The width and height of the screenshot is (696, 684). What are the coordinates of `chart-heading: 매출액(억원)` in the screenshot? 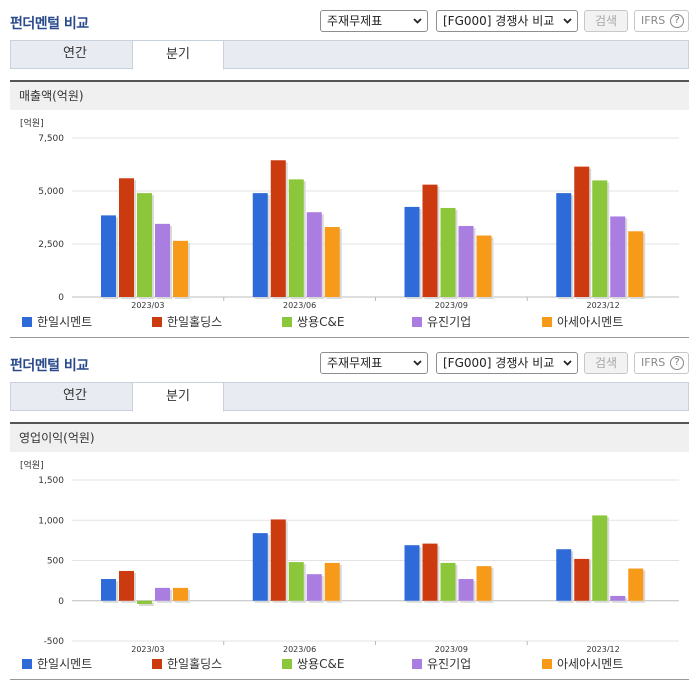 It's located at (349, 95).